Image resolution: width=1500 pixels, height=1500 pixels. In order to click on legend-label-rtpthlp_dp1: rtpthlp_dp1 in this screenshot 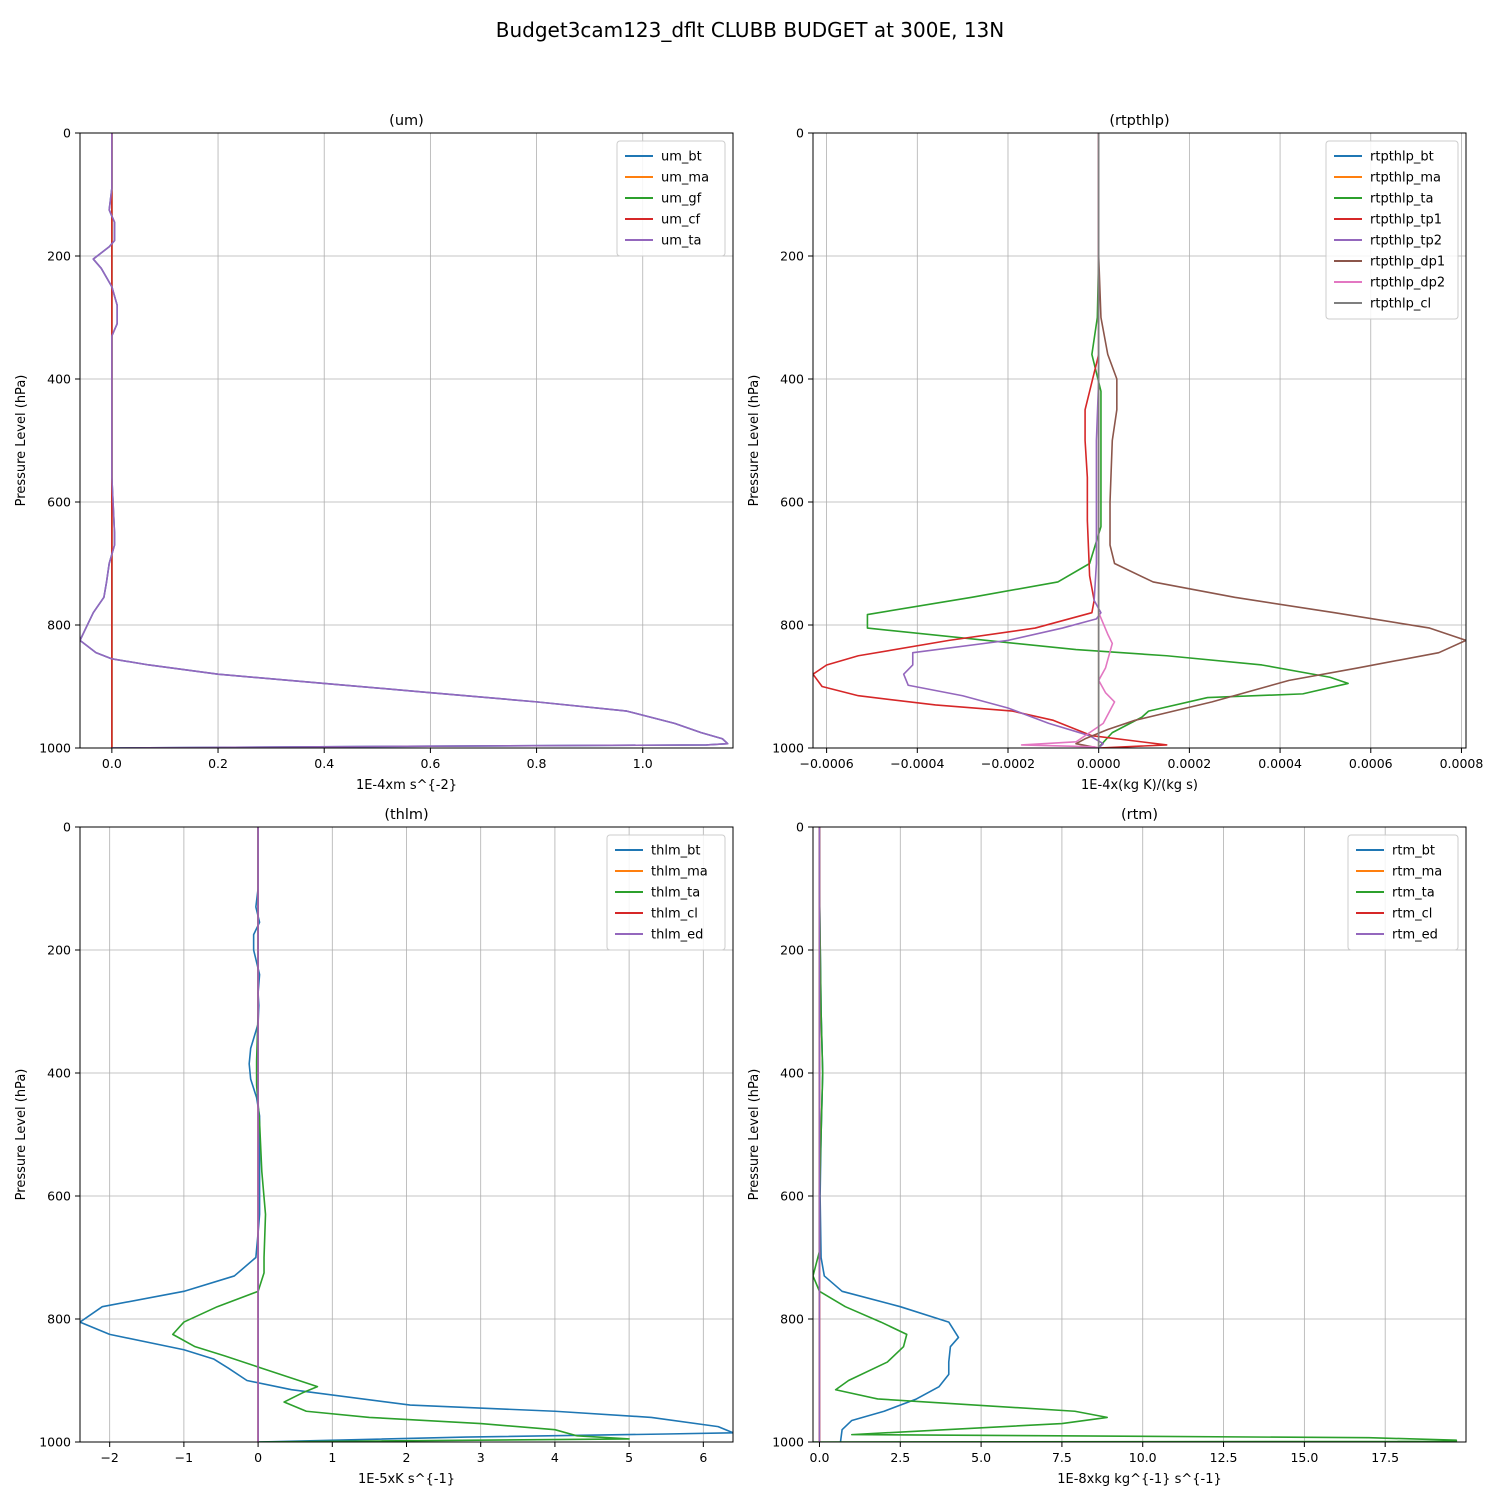, I will do `click(1407, 262)`.